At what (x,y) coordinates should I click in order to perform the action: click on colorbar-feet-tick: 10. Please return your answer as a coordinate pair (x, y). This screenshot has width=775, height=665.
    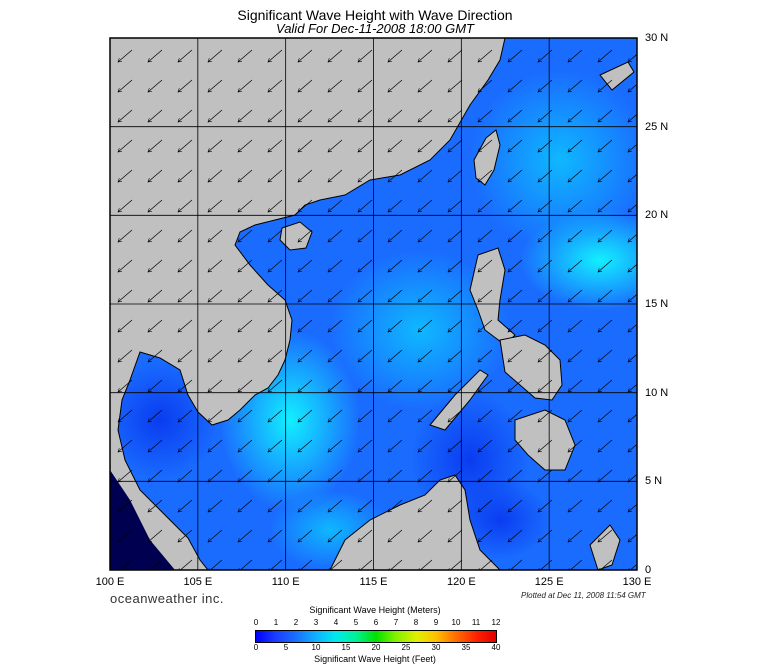
    Looking at the image, I should click on (316, 647).